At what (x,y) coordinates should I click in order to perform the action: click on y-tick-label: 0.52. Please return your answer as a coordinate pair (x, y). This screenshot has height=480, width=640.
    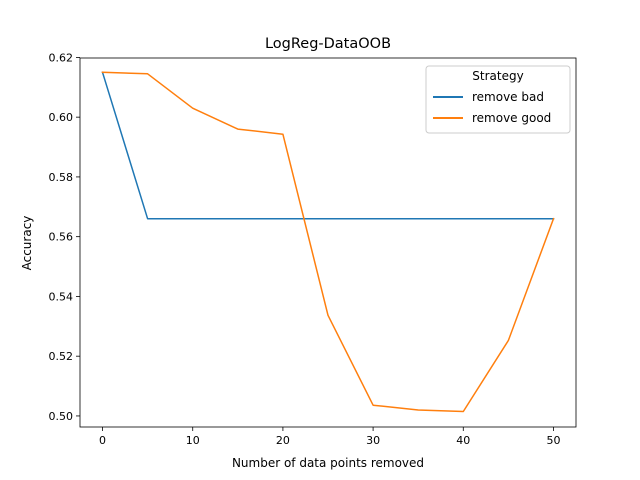
    Looking at the image, I should click on (61, 356).